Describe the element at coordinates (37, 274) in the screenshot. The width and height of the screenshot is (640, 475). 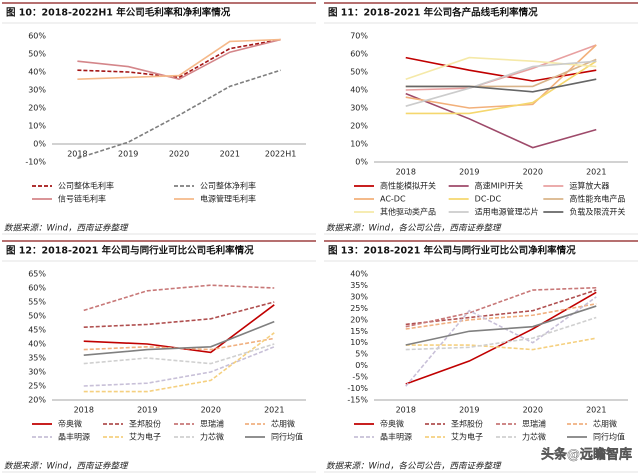
I see `y-tick-label: 65%` at that location.